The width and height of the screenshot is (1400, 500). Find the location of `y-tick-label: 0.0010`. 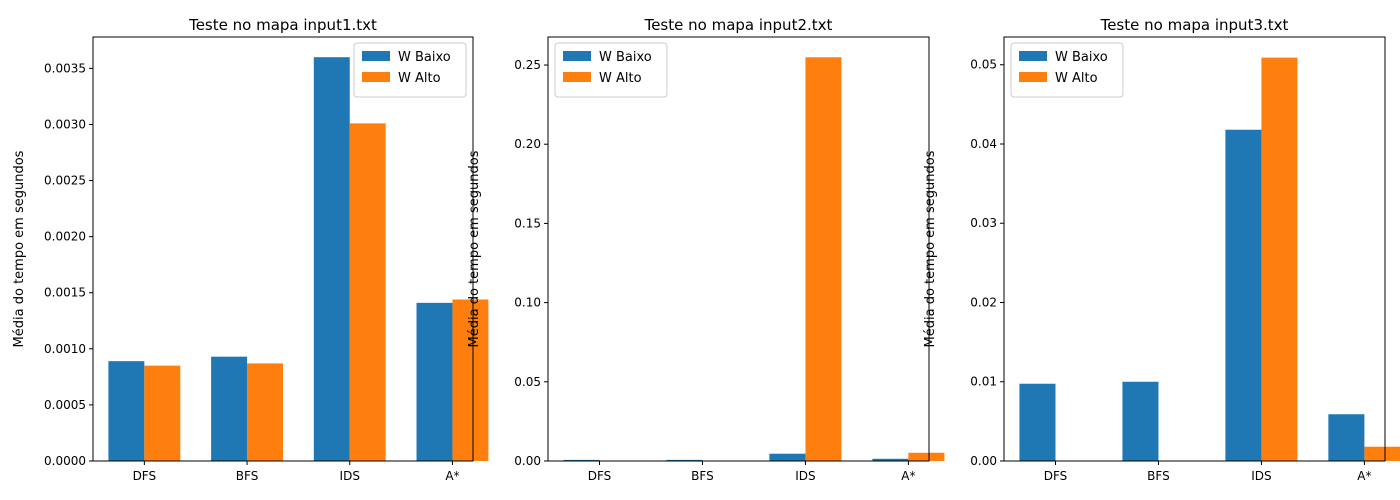

y-tick-label: 0.0010 is located at coordinates (65, 349).